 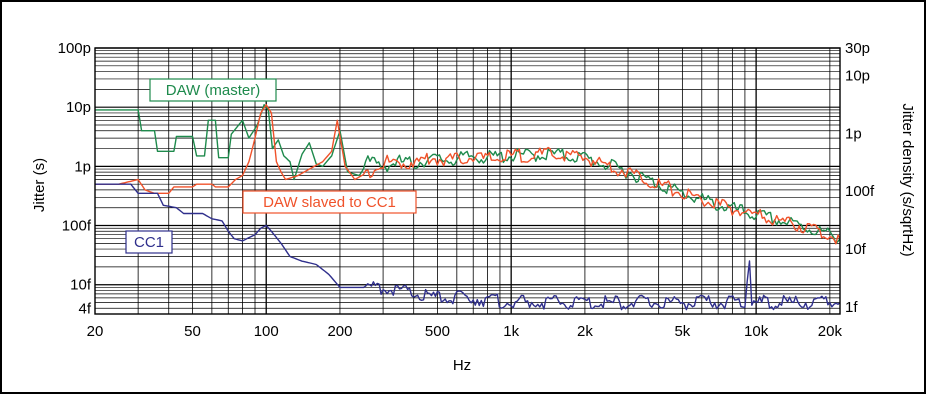 What do you see at coordinates (830, 331) in the screenshot?
I see `x-tick-label: 20k` at bounding box center [830, 331].